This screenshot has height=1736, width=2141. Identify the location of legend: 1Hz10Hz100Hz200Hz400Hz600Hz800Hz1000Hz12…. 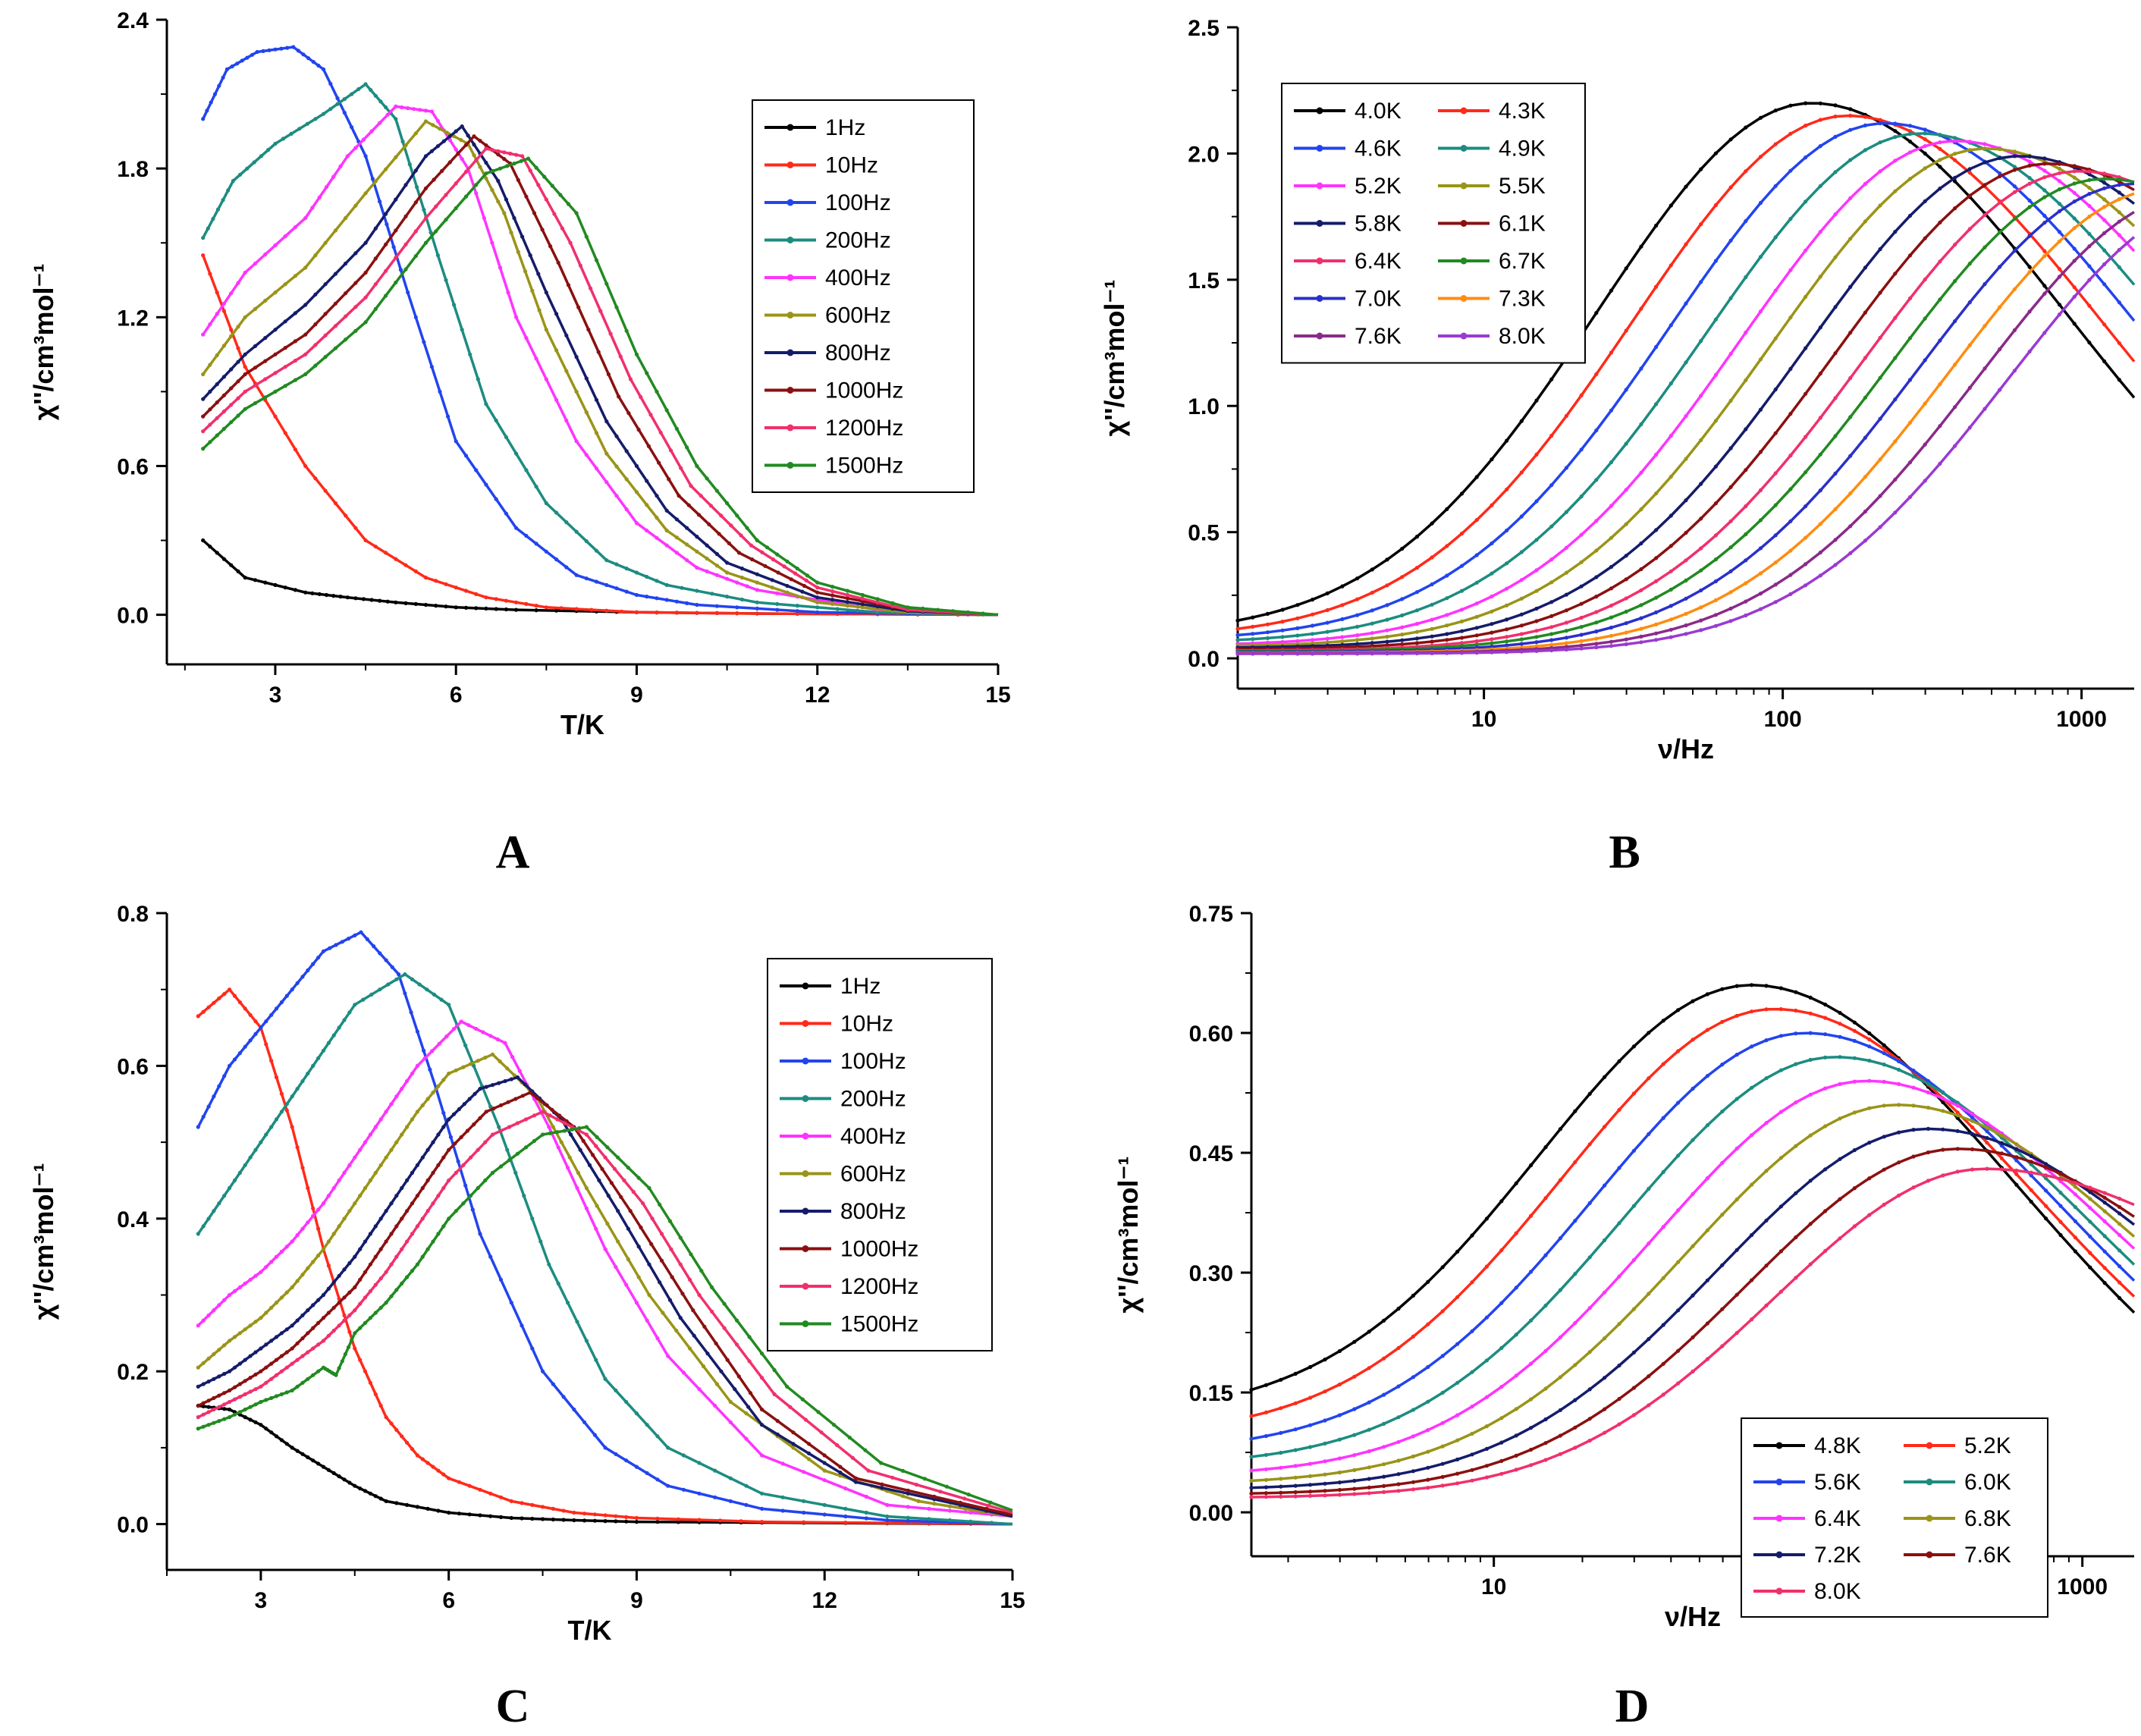
(864, 296).